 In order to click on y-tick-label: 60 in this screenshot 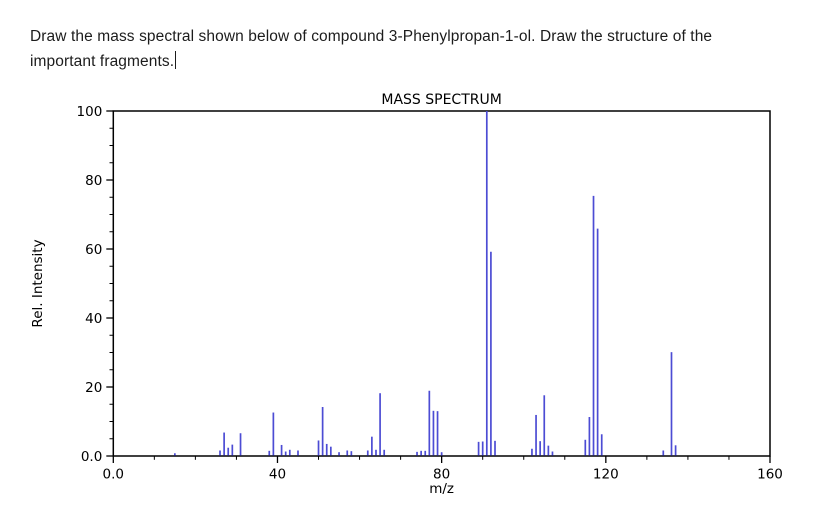, I will do `click(93, 250)`.